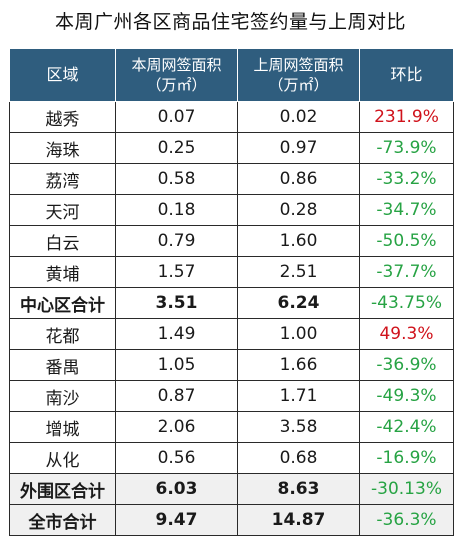 The width and height of the screenshot is (461, 550). I want to click on cell-district: 荔湾, so click(62, 179).